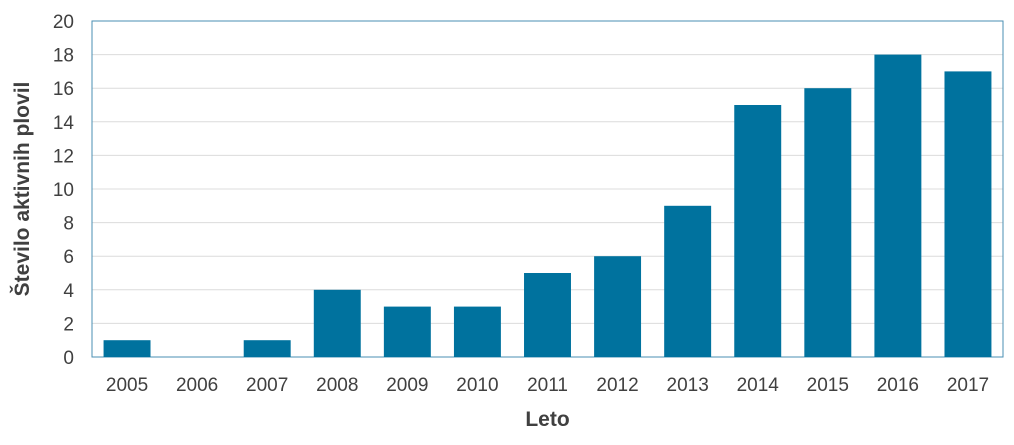 This screenshot has height=445, width=1014. I want to click on y-tick-label-10: 10, so click(63, 190).